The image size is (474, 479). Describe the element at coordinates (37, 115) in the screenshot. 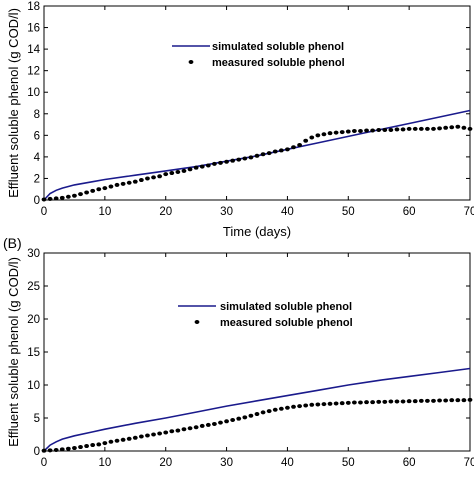

I see `y-tick-label: 8` at that location.